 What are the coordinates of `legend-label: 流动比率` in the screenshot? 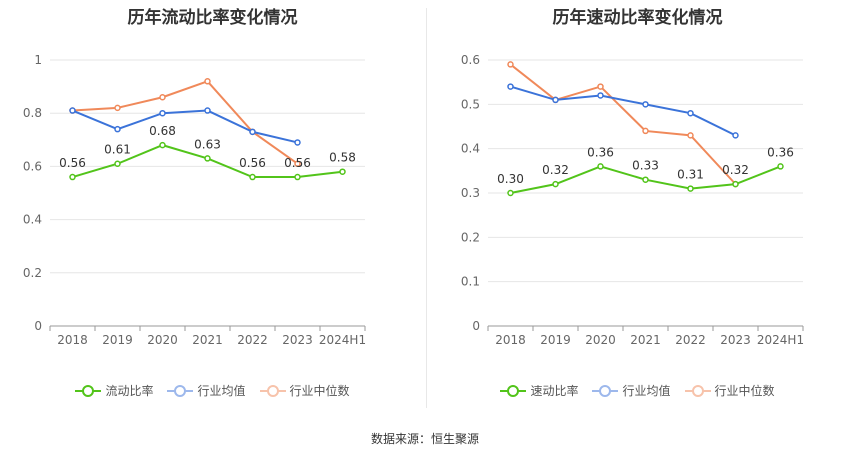 It's located at (129, 391).